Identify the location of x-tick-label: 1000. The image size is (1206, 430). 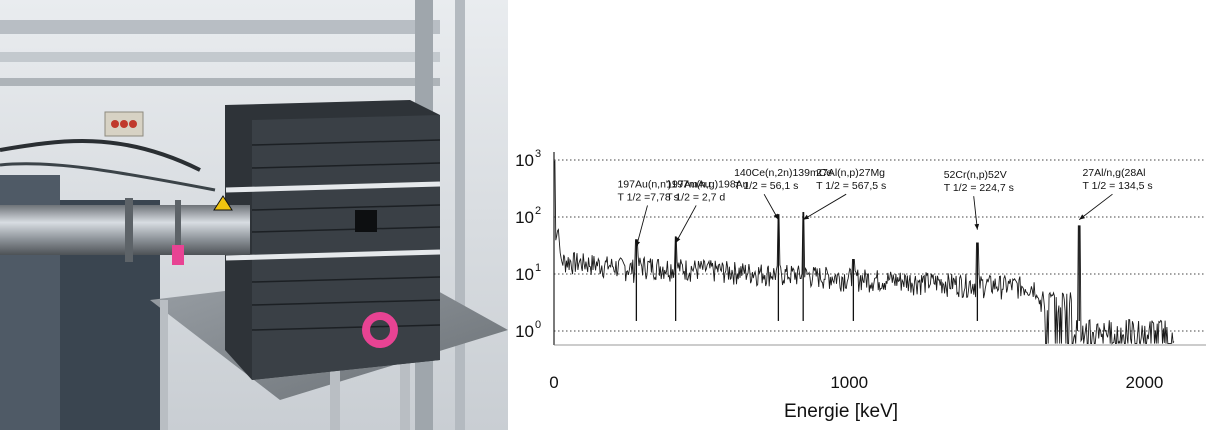
(849, 382).